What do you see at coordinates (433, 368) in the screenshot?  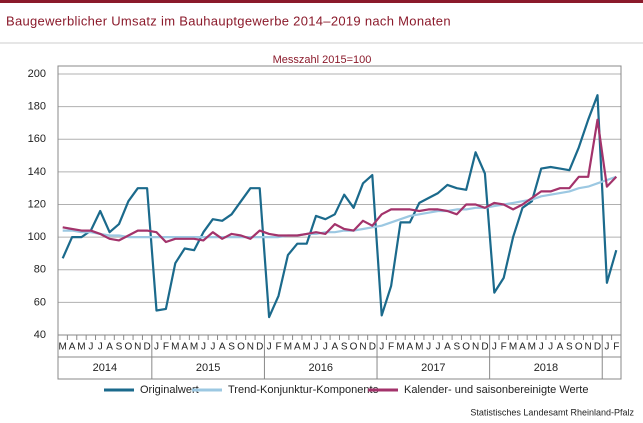 I see `year-label: 2017` at bounding box center [433, 368].